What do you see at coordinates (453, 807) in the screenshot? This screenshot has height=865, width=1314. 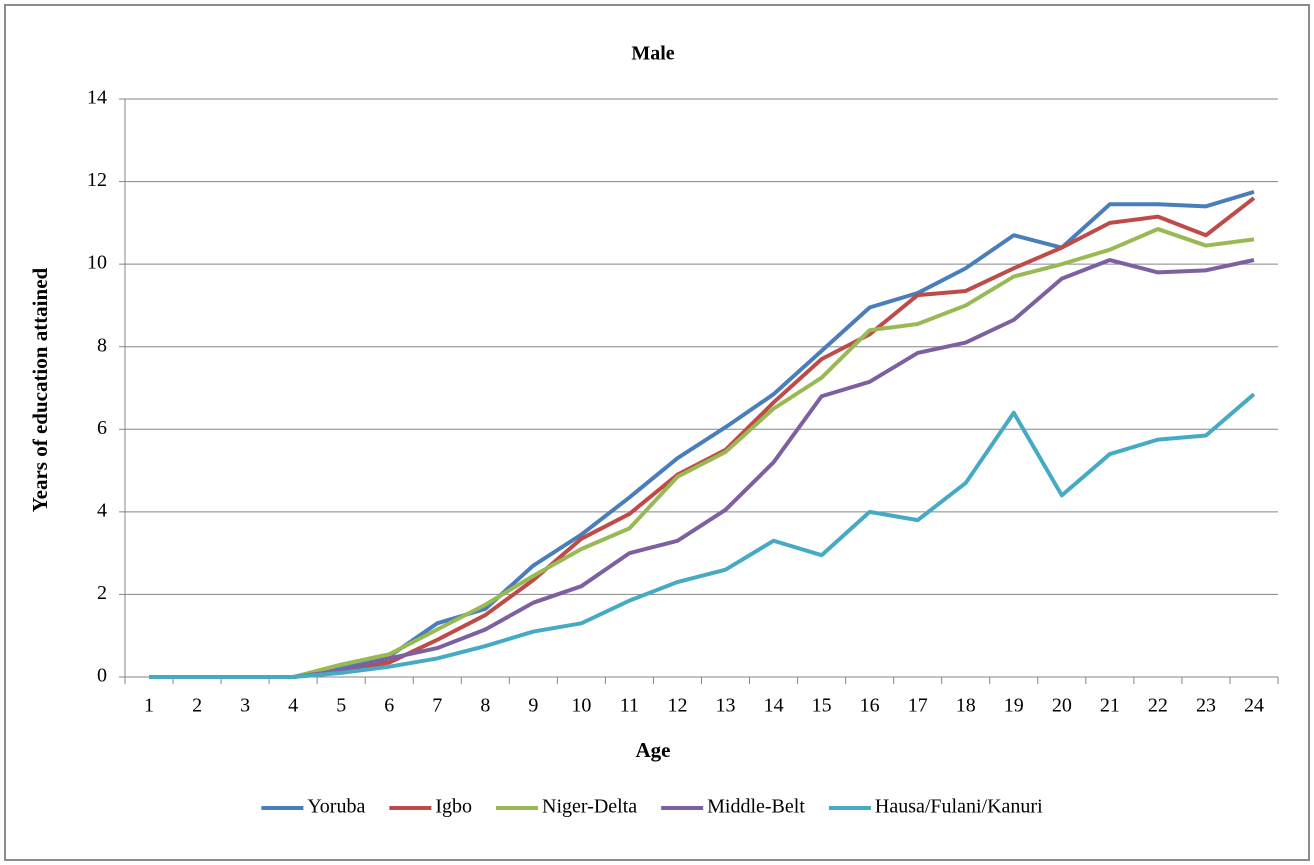 I see `legend-label: Igbo` at bounding box center [453, 807].